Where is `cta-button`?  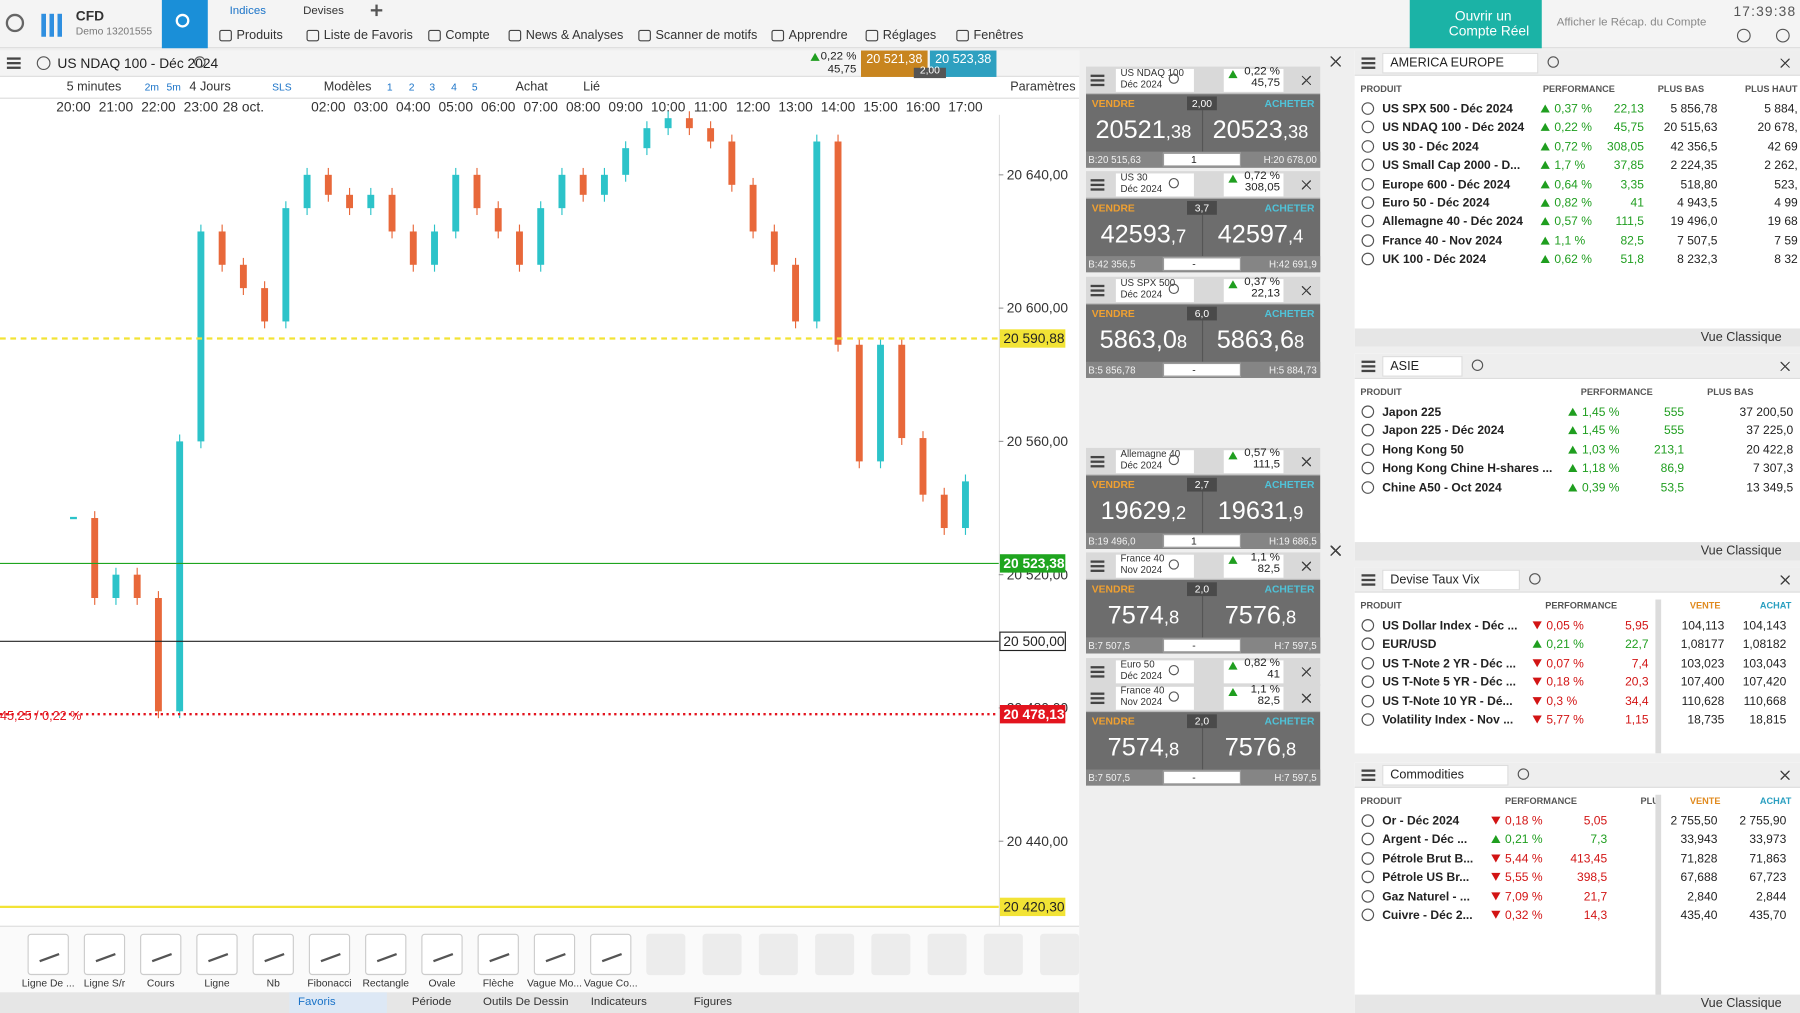
cta-button is located at coordinates (1475, 24).